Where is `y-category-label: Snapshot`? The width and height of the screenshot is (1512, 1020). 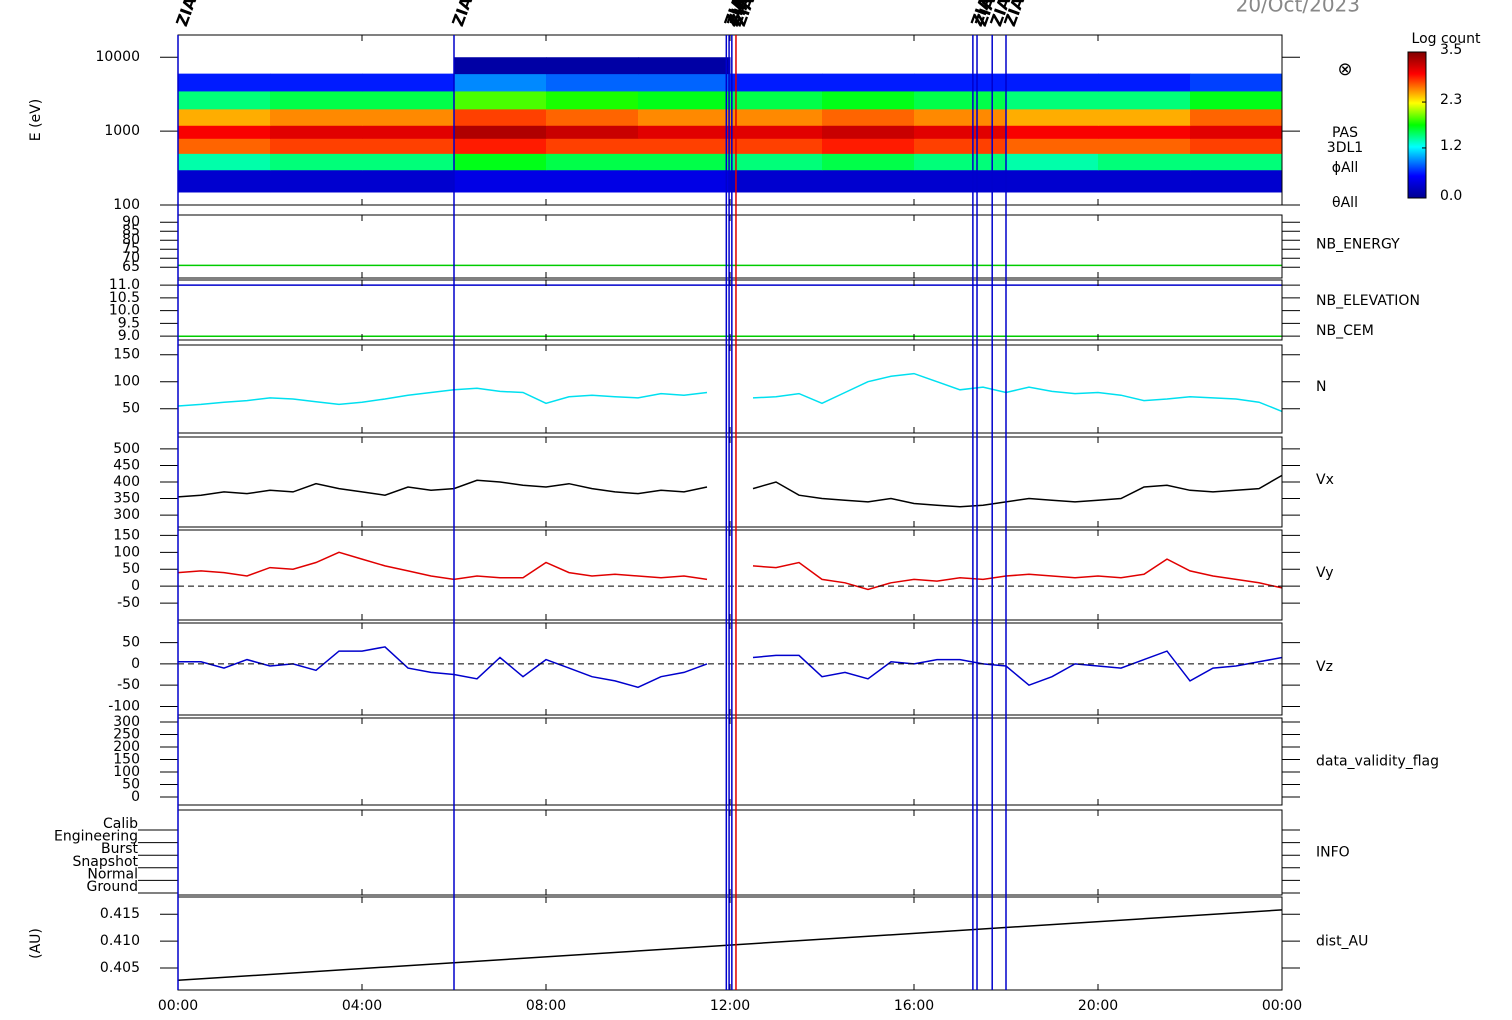 y-category-label: Snapshot is located at coordinates (106, 862).